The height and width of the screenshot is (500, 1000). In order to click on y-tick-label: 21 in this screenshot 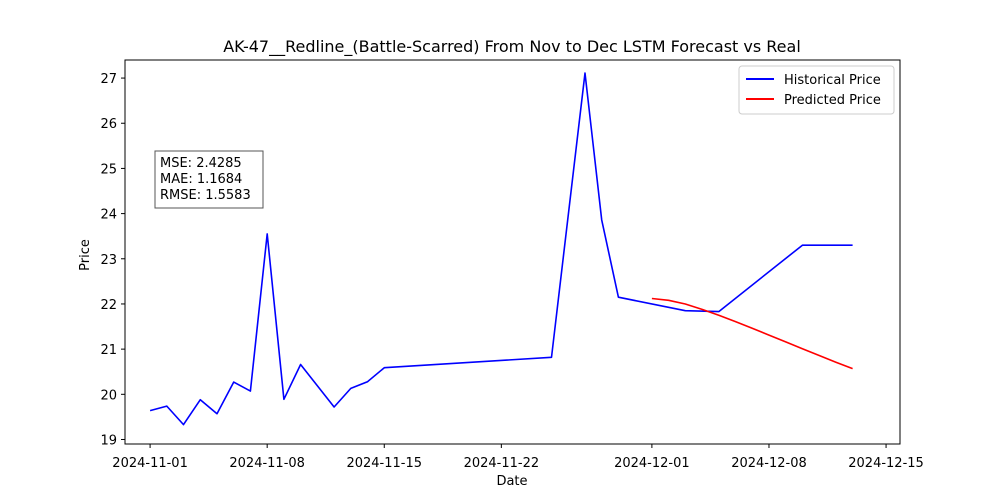, I will do `click(108, 350)`.